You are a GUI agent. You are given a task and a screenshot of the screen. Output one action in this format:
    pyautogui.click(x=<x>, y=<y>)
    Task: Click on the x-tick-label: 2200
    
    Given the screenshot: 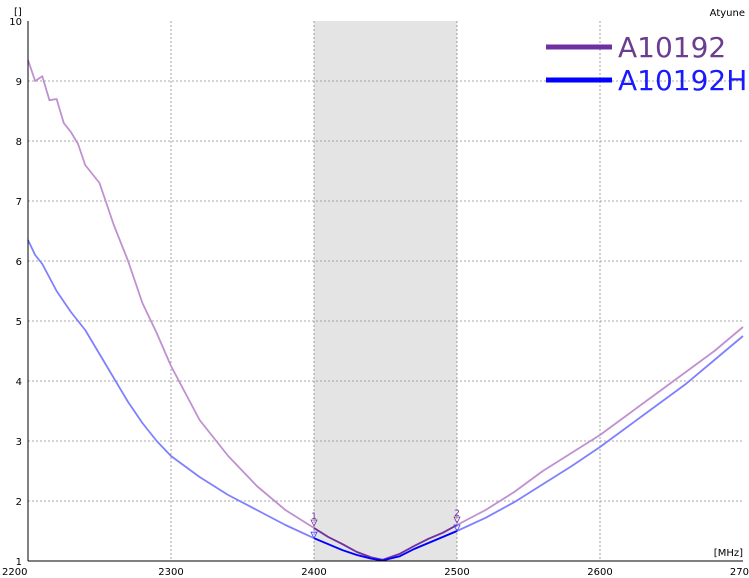 What is the action you would take?
    pyautogui.click(x=14, y=572)
    